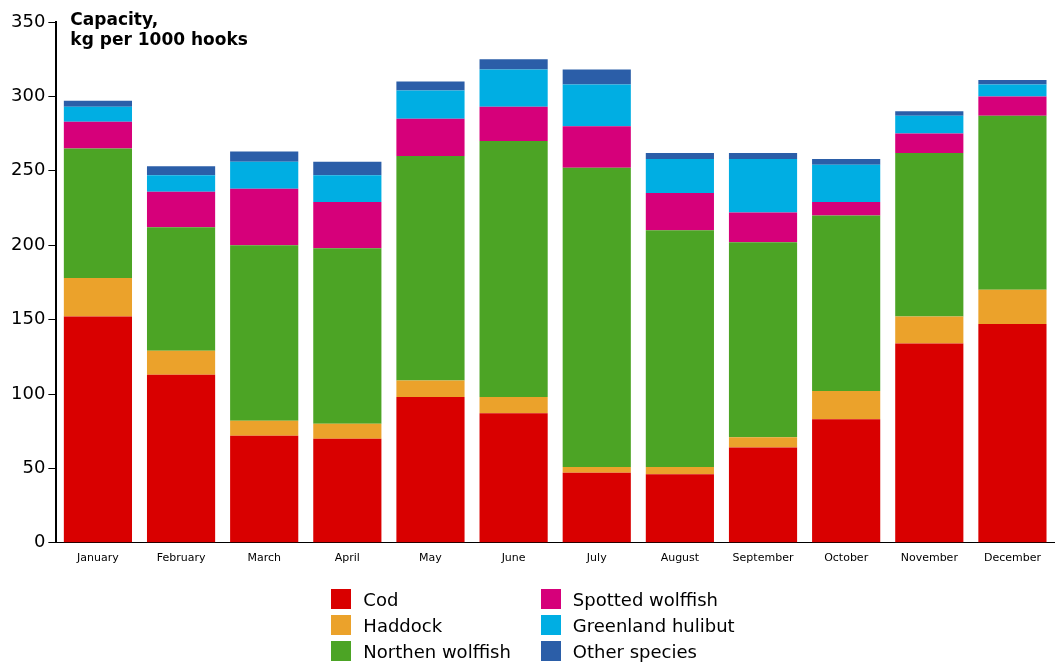  Describe the element at coordinates (28, 318) in the screenshot. I see `y-tick-label: 150` at that location.